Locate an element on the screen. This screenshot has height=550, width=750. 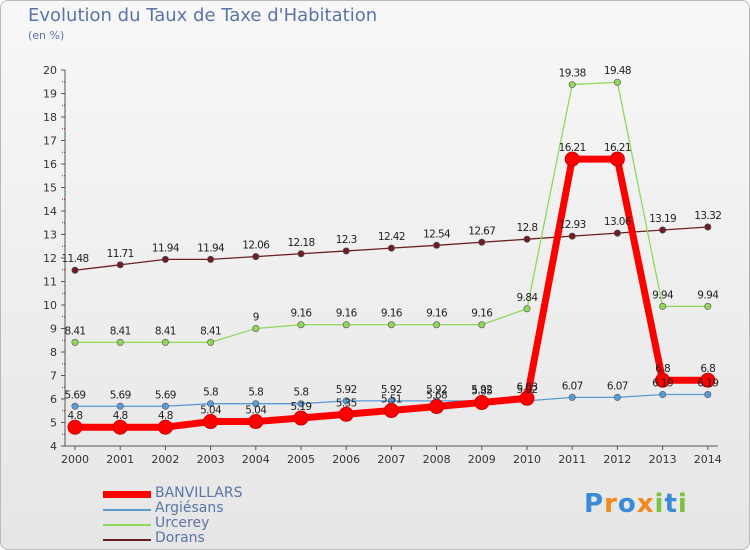
data-label-dorans: 12.42 is located at coordinates (391, 237).